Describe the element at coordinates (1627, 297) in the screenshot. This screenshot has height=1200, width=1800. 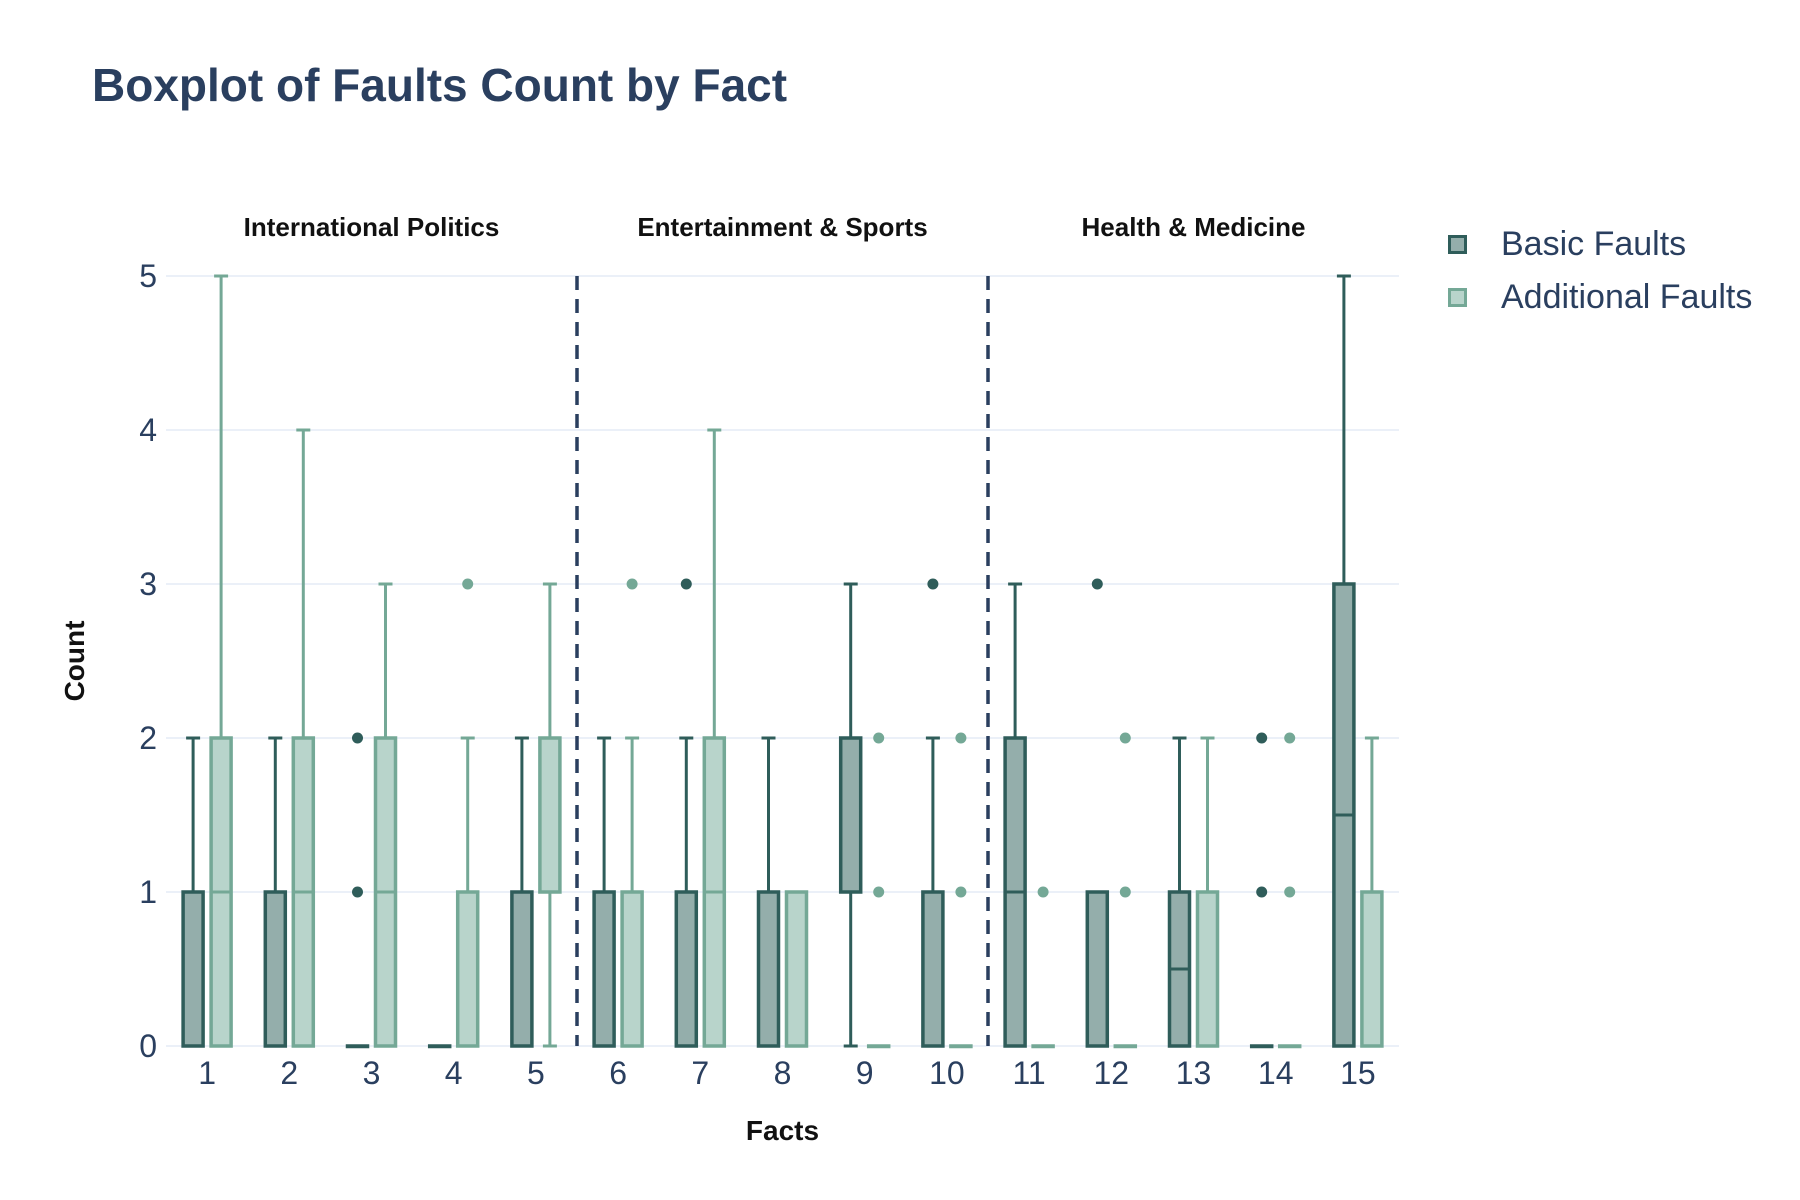
I see `legend-label-additional-faults: Additional Faults` at that location.